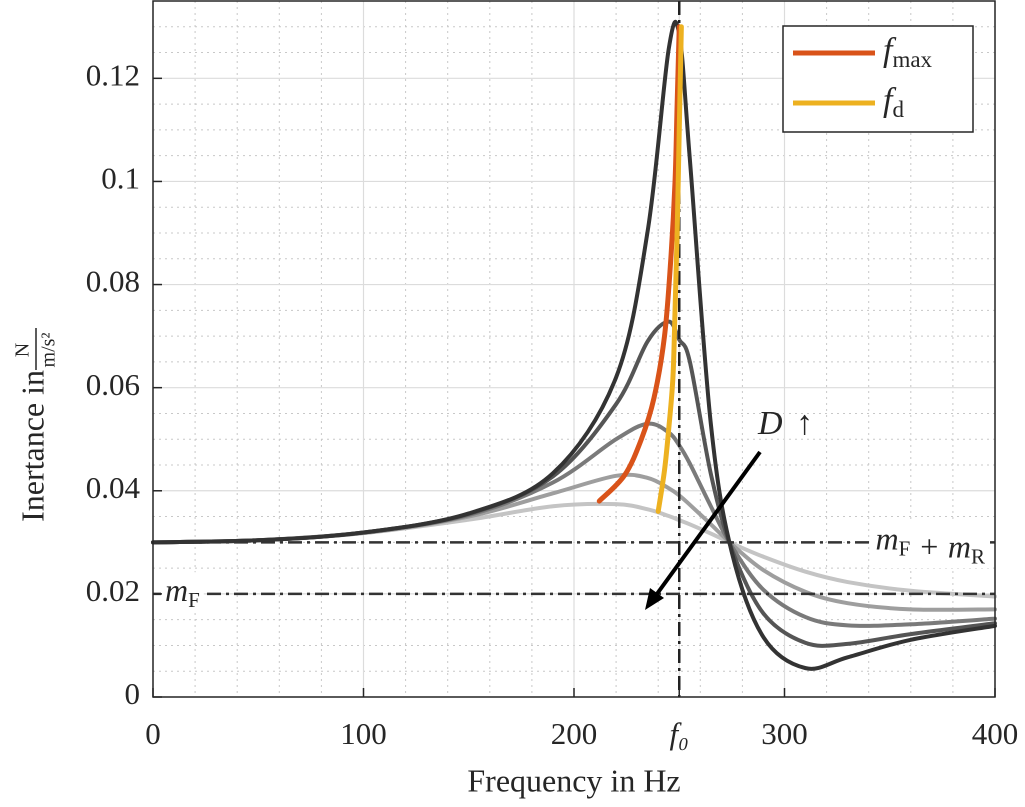 The image size is (1025, 807). I want to click on y-tick-label: 0.08, so click(113, 281).